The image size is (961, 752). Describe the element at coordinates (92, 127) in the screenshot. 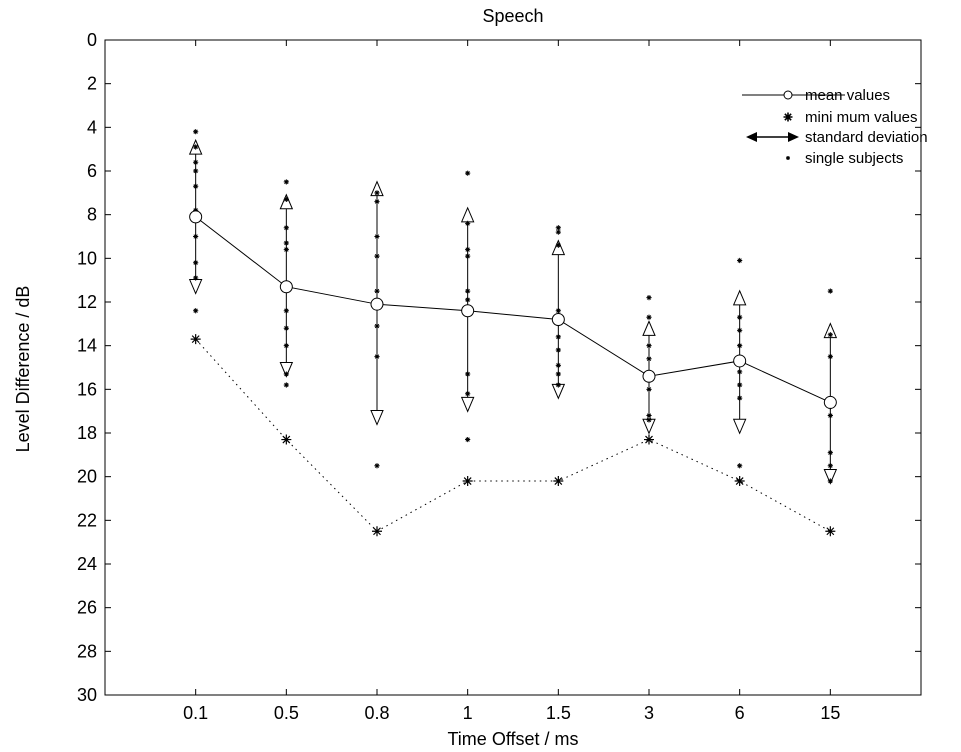

I see `y-tick-label: 4` at that location.